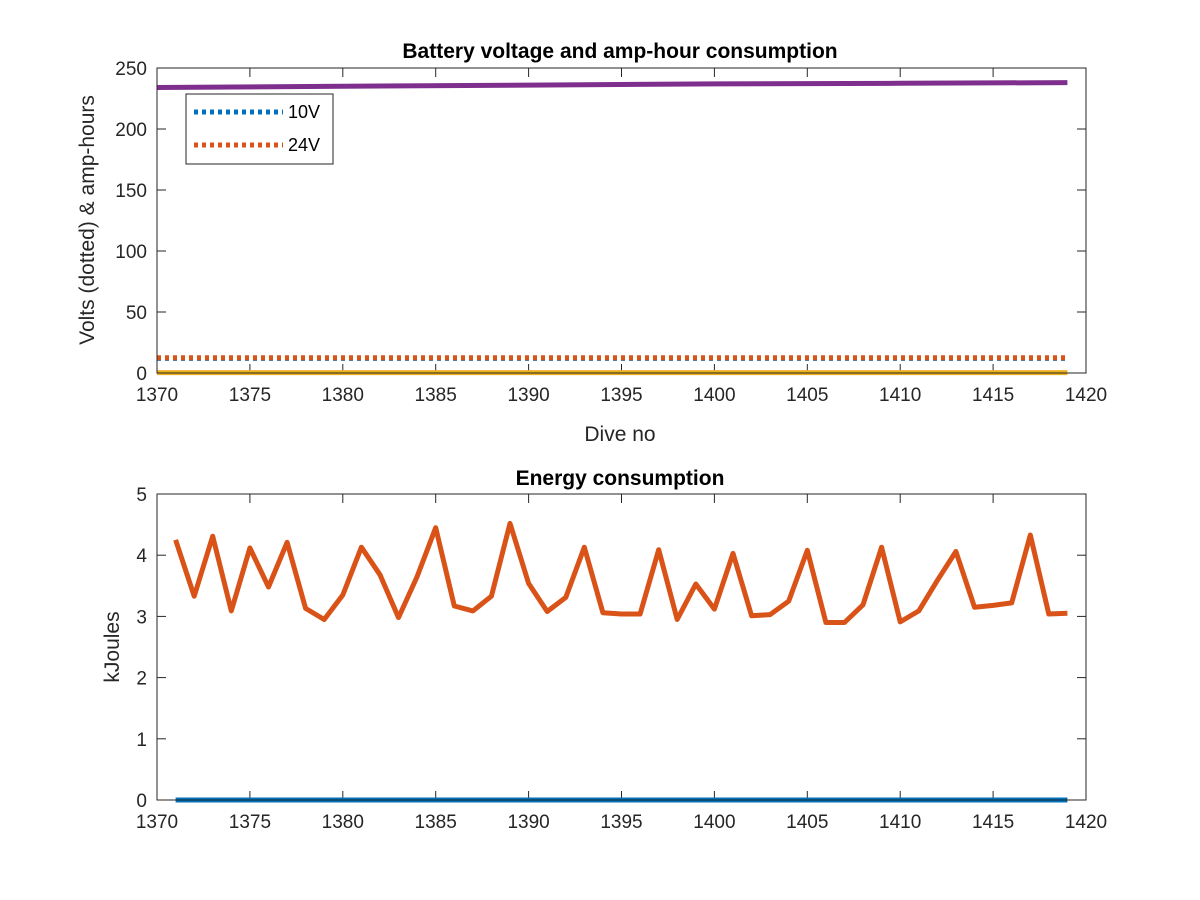 This screenshot has width=1200, height=900. What do you see at coordinates (157, 395) in the screenshot?
I see `top-x-tick-label: 1370` at bounding box center [157, 395].